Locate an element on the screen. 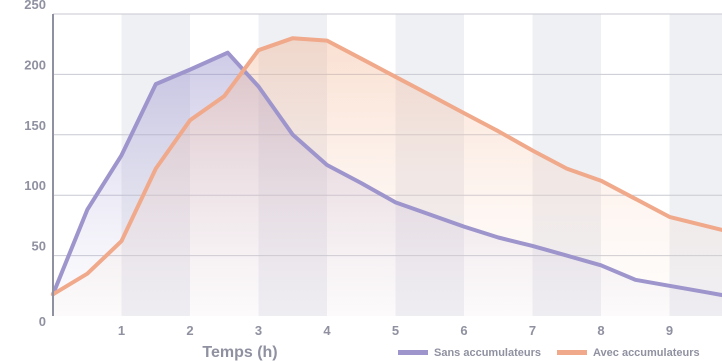 The height and width of the screenshot is (361, 722). y-tick-label: 150 is located at coordinates (35, 125).